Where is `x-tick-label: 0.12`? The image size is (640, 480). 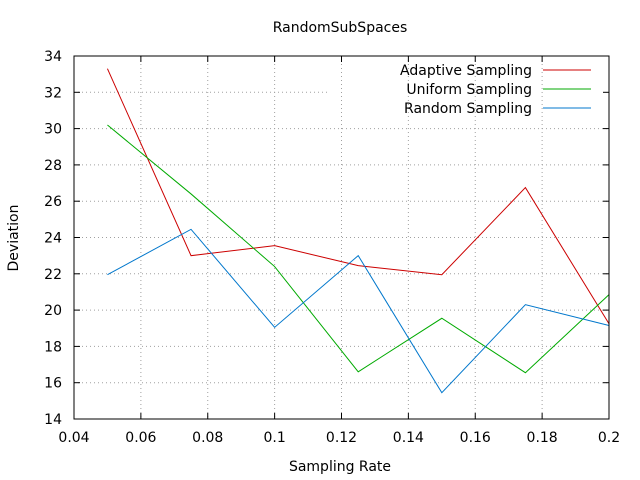
x-tick-label: 0.12 is located at coordinates (341, 438).